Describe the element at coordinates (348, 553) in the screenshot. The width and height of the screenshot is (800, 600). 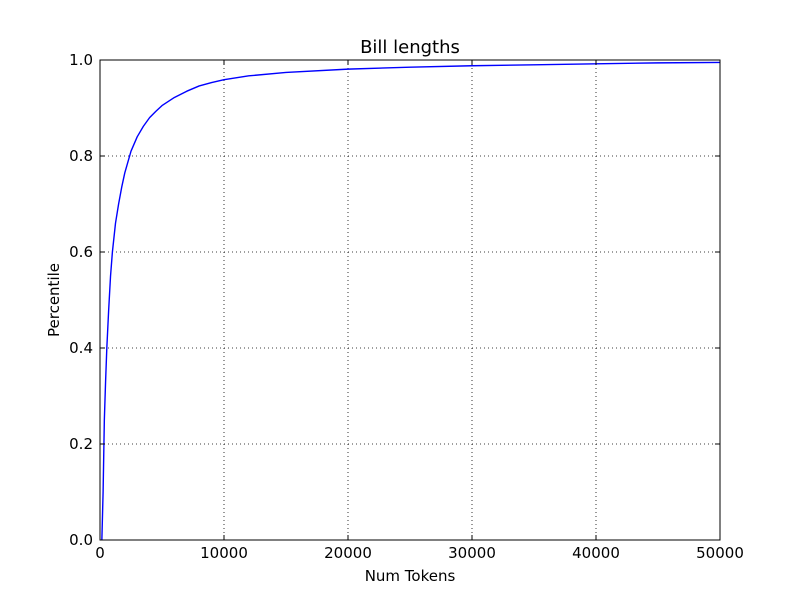
I see `x-tick-label: 20000` at that location.